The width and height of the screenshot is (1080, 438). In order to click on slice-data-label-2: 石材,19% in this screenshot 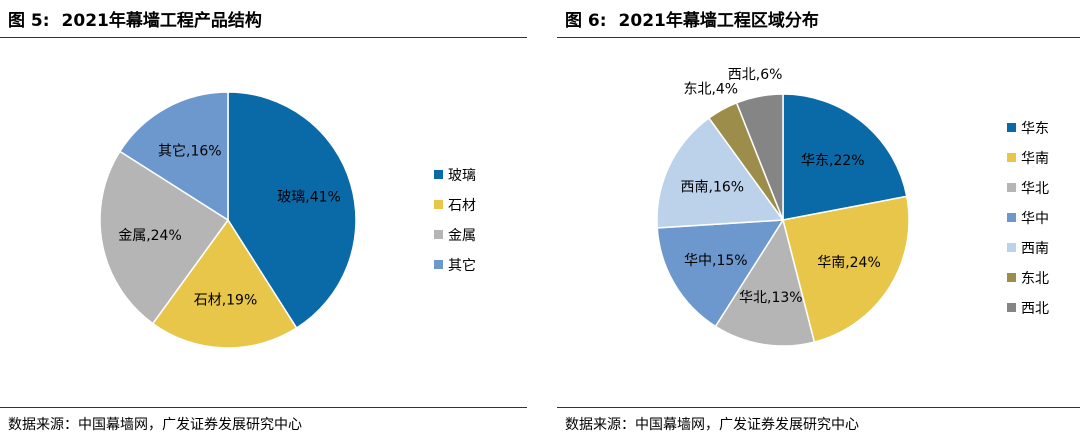, I will do `click(226, 300)`.